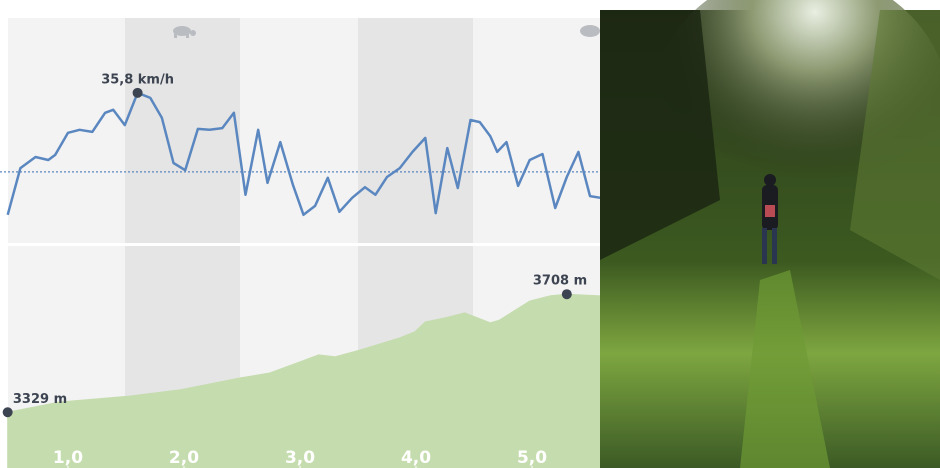 The width and height of the screenshot is (940, 468). Describe the element at coordinates (40, 399) in the screenshot. I see `point-label: 3329 m` at that location.